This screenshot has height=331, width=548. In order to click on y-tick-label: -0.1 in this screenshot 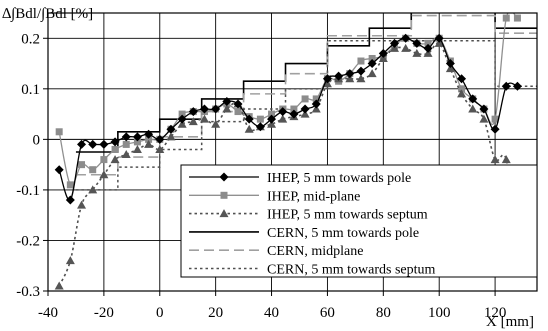, I will do `click(28, 191)`.